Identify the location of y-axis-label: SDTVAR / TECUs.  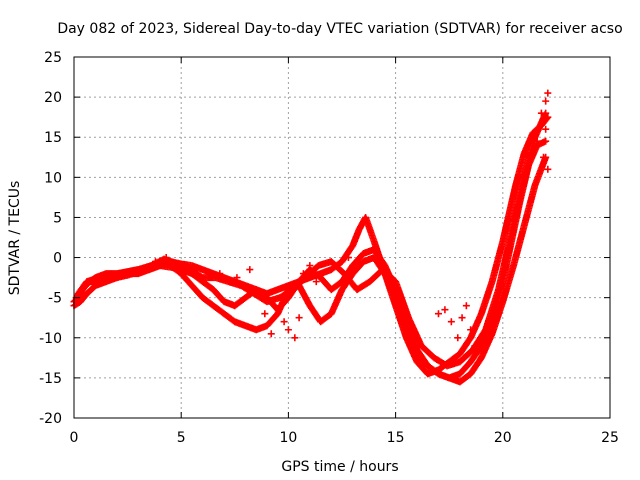
(15, 238).